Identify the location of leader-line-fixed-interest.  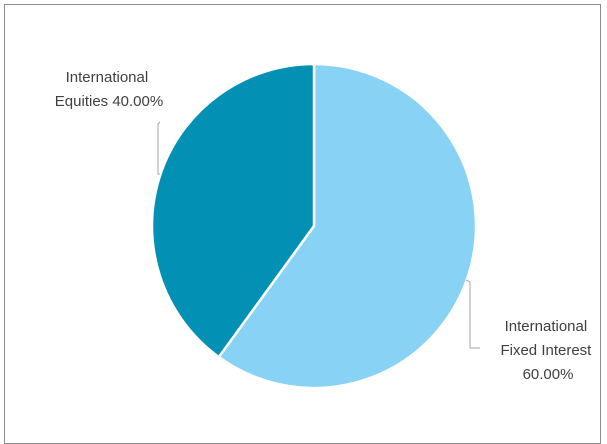
(472, 314).